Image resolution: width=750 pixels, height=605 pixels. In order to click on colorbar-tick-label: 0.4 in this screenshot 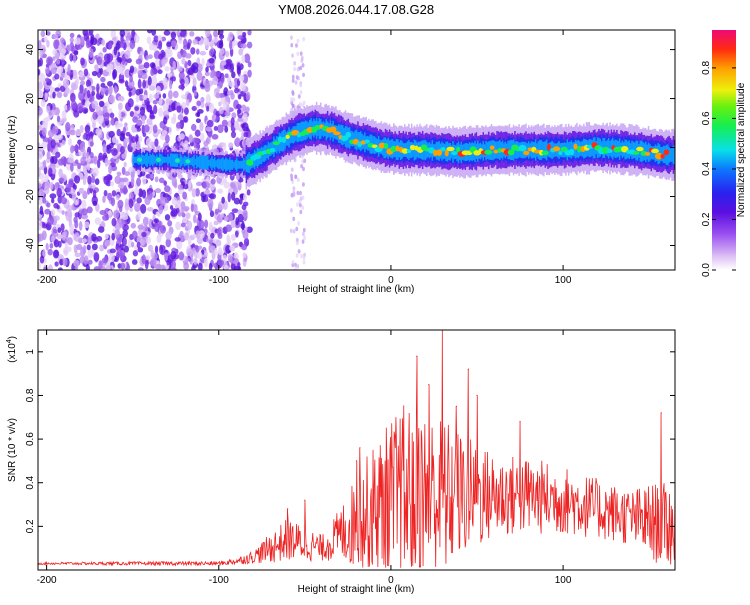, I will do `click(706, 169)`.